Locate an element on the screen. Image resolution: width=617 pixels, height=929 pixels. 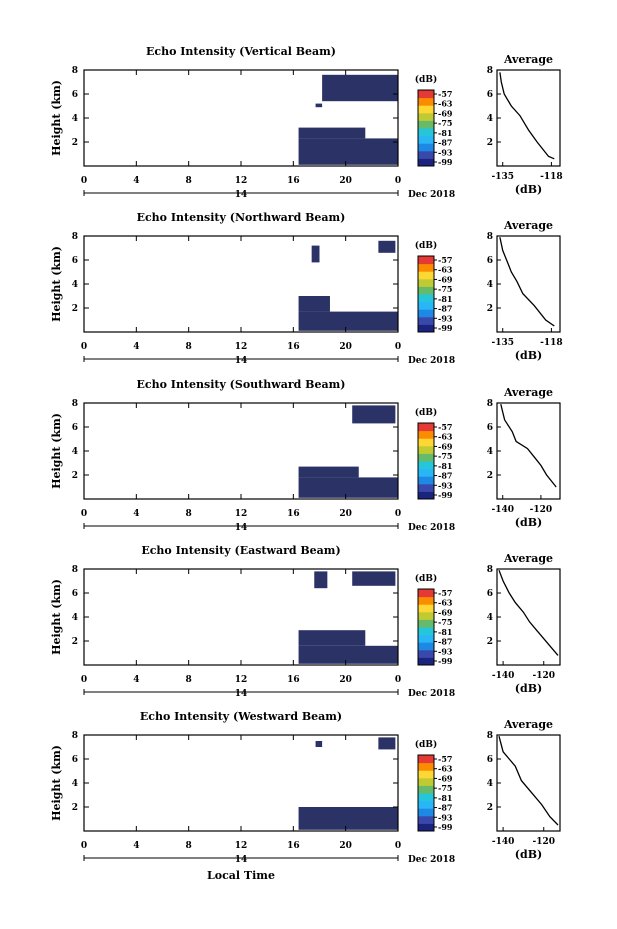
y-tick-label: 4 is located at coordinates (75, 784).